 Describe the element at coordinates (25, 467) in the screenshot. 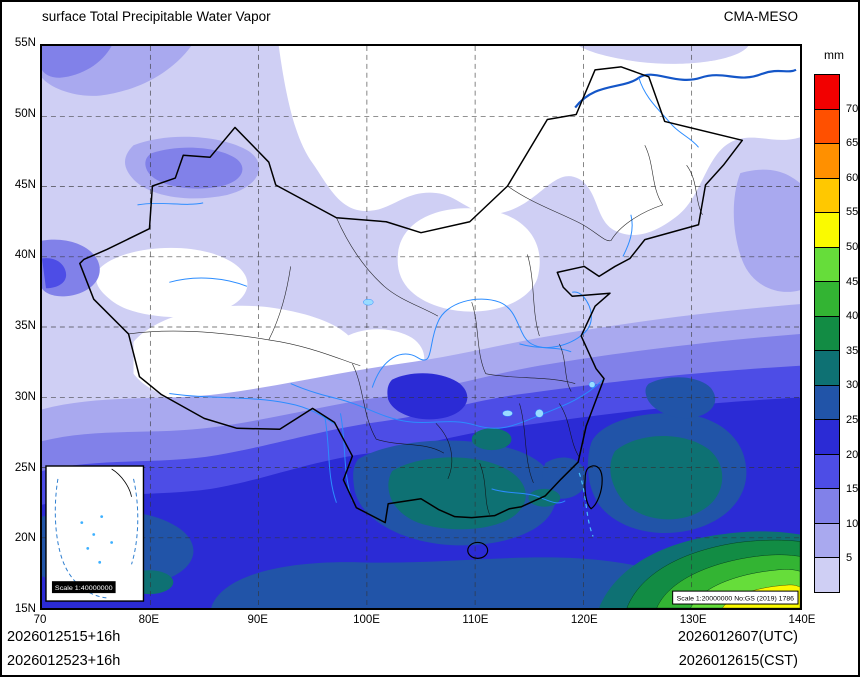

I see `lat-tick-label: 25N` at that location.